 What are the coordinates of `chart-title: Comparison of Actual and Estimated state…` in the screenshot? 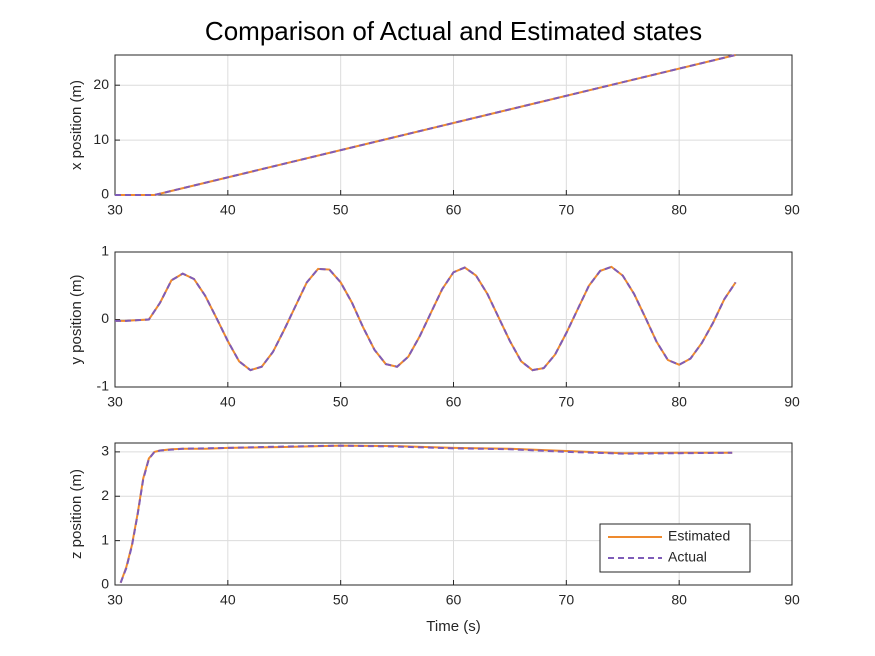 It's located at (453, 31).